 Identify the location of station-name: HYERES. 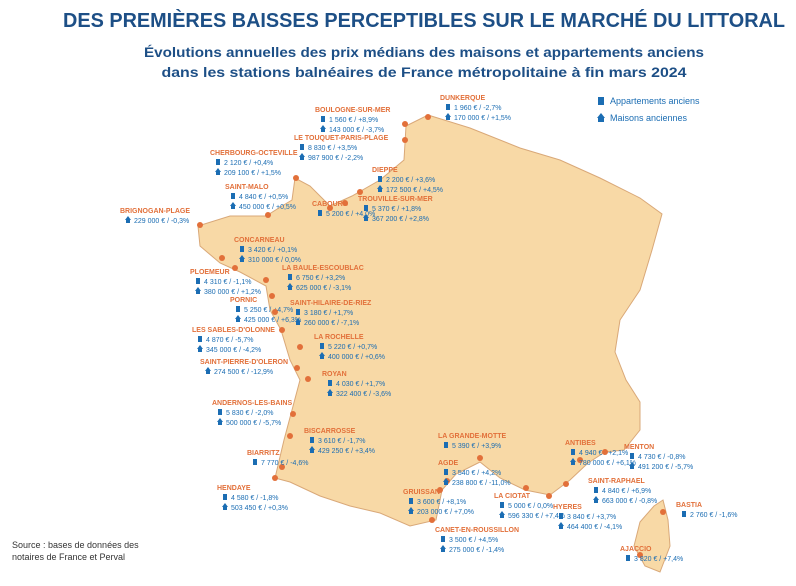
(567, 507).